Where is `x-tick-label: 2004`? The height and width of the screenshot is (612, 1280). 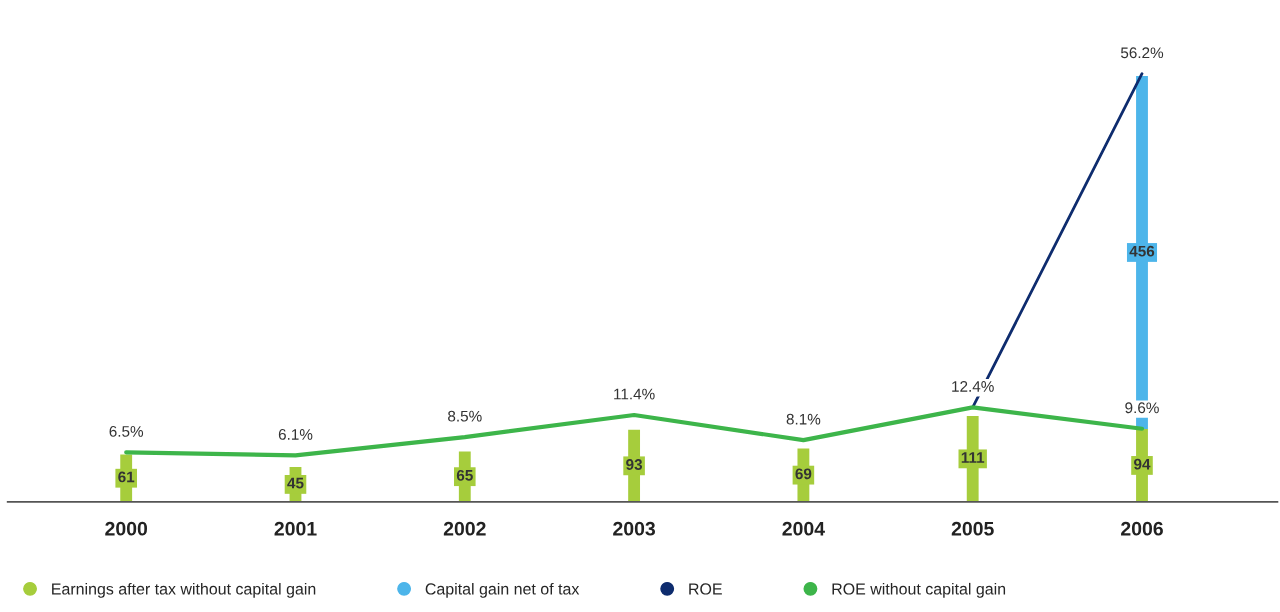 x-tick-label: 2004 is located at coordinates (803, 528).